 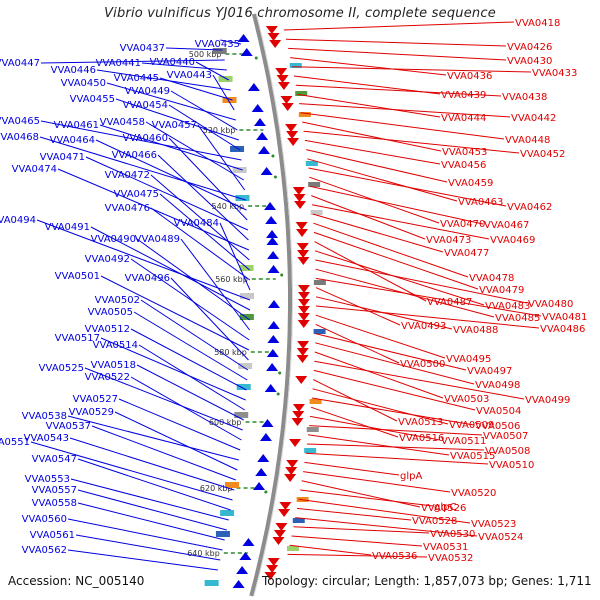 What do you see at coordinates (472, 456) in the screenshot?
I see `right-gene-label: VVA0515` at bounding box center [472, 456].